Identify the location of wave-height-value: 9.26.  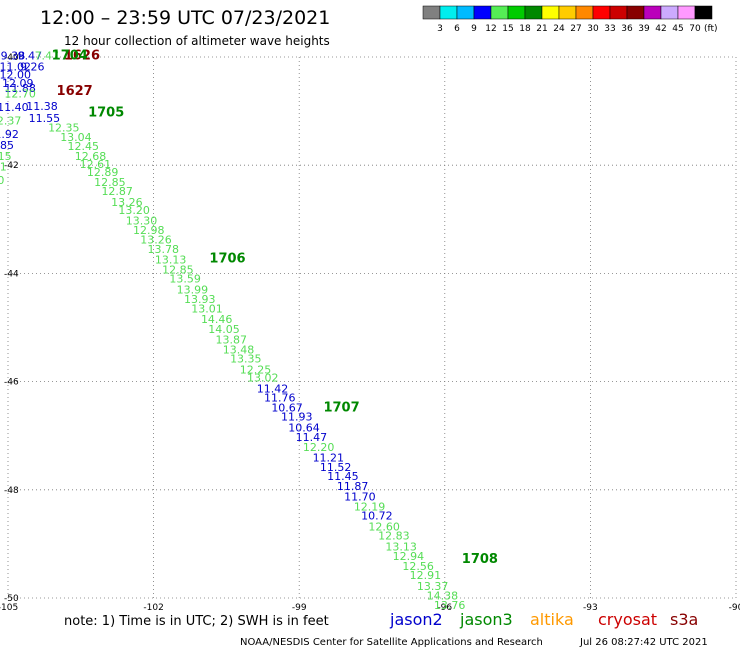
(32, 67).